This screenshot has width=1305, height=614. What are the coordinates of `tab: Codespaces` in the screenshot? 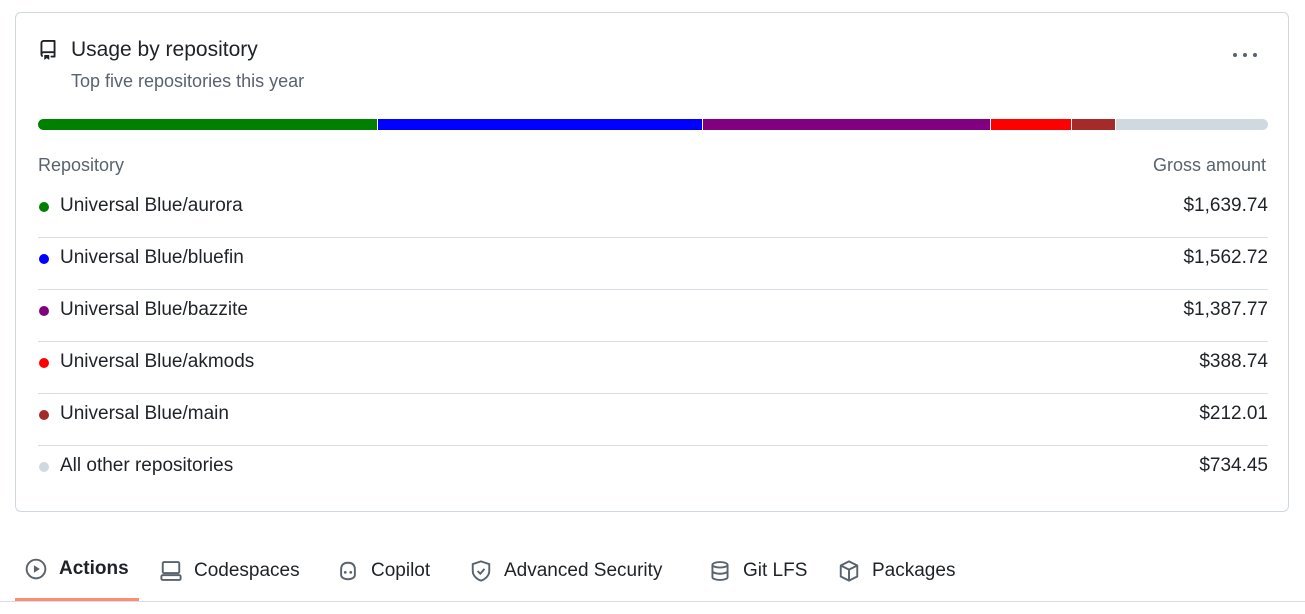 It's located at (230, 570).